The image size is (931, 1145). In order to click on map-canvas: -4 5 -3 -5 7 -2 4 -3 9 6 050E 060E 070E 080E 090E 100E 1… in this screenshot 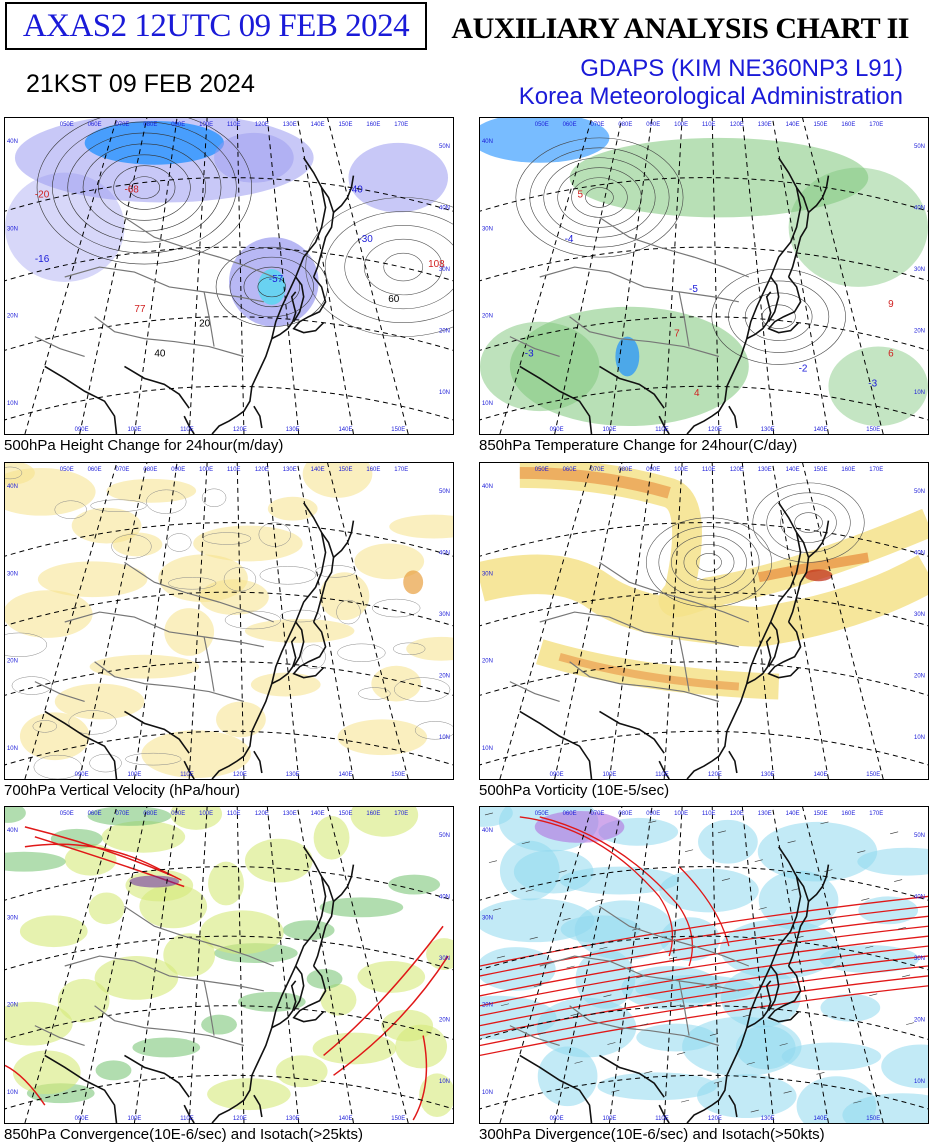, I will do `click(704, 276)`.